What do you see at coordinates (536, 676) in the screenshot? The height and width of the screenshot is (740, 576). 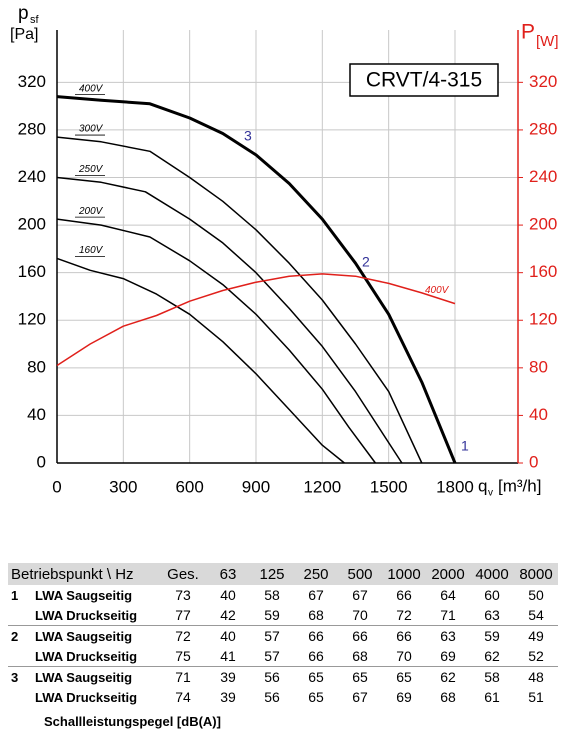 I see `value-cell: 48` at bounding box center [536, 676].